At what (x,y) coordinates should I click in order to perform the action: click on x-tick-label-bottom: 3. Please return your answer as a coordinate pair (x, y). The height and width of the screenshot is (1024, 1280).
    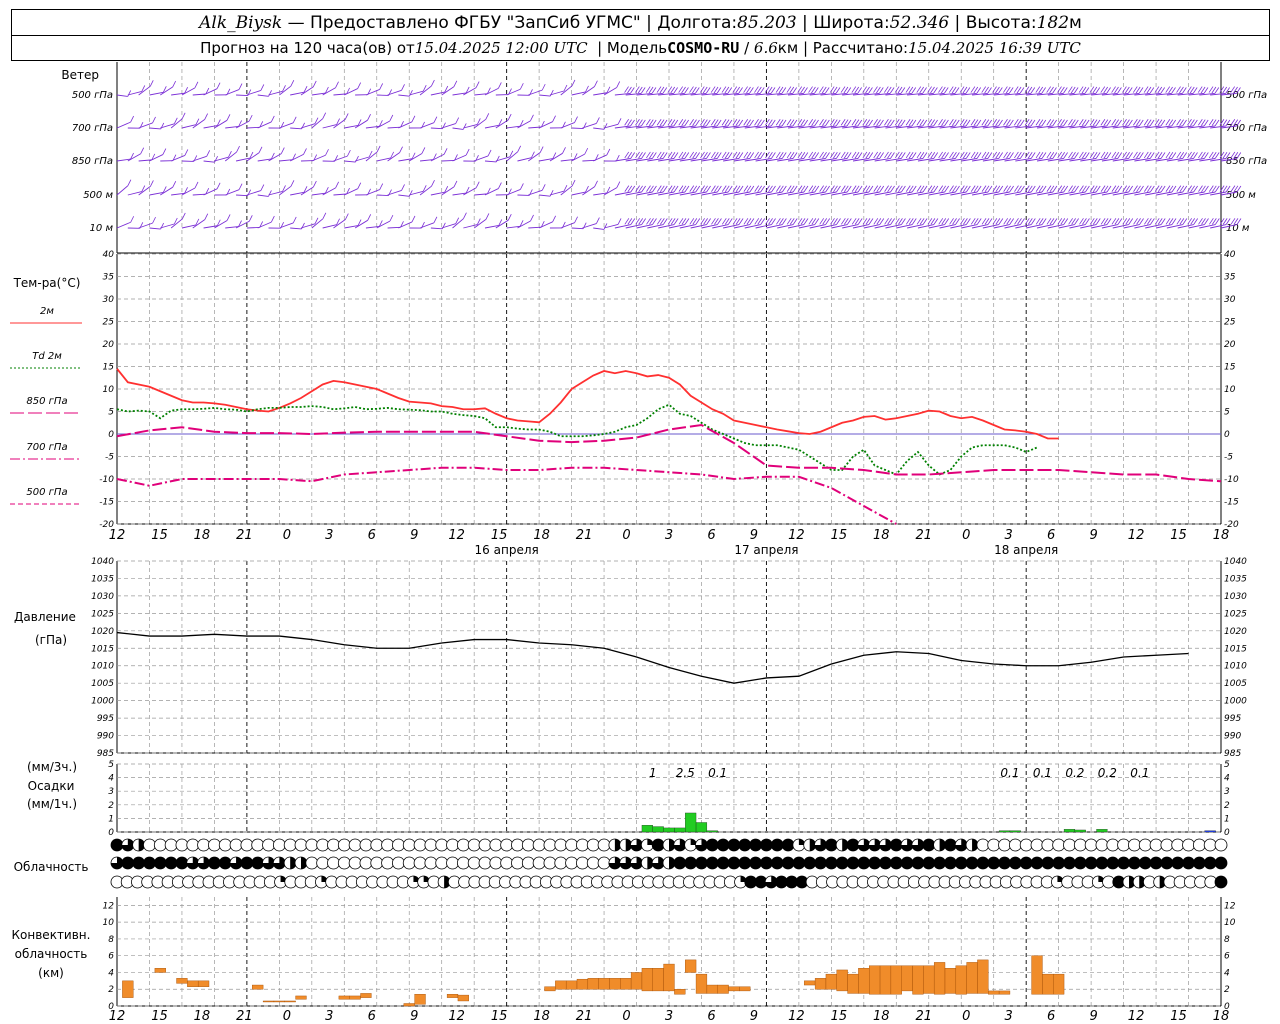
    Looking at the image, I should click on (1009, 1016).